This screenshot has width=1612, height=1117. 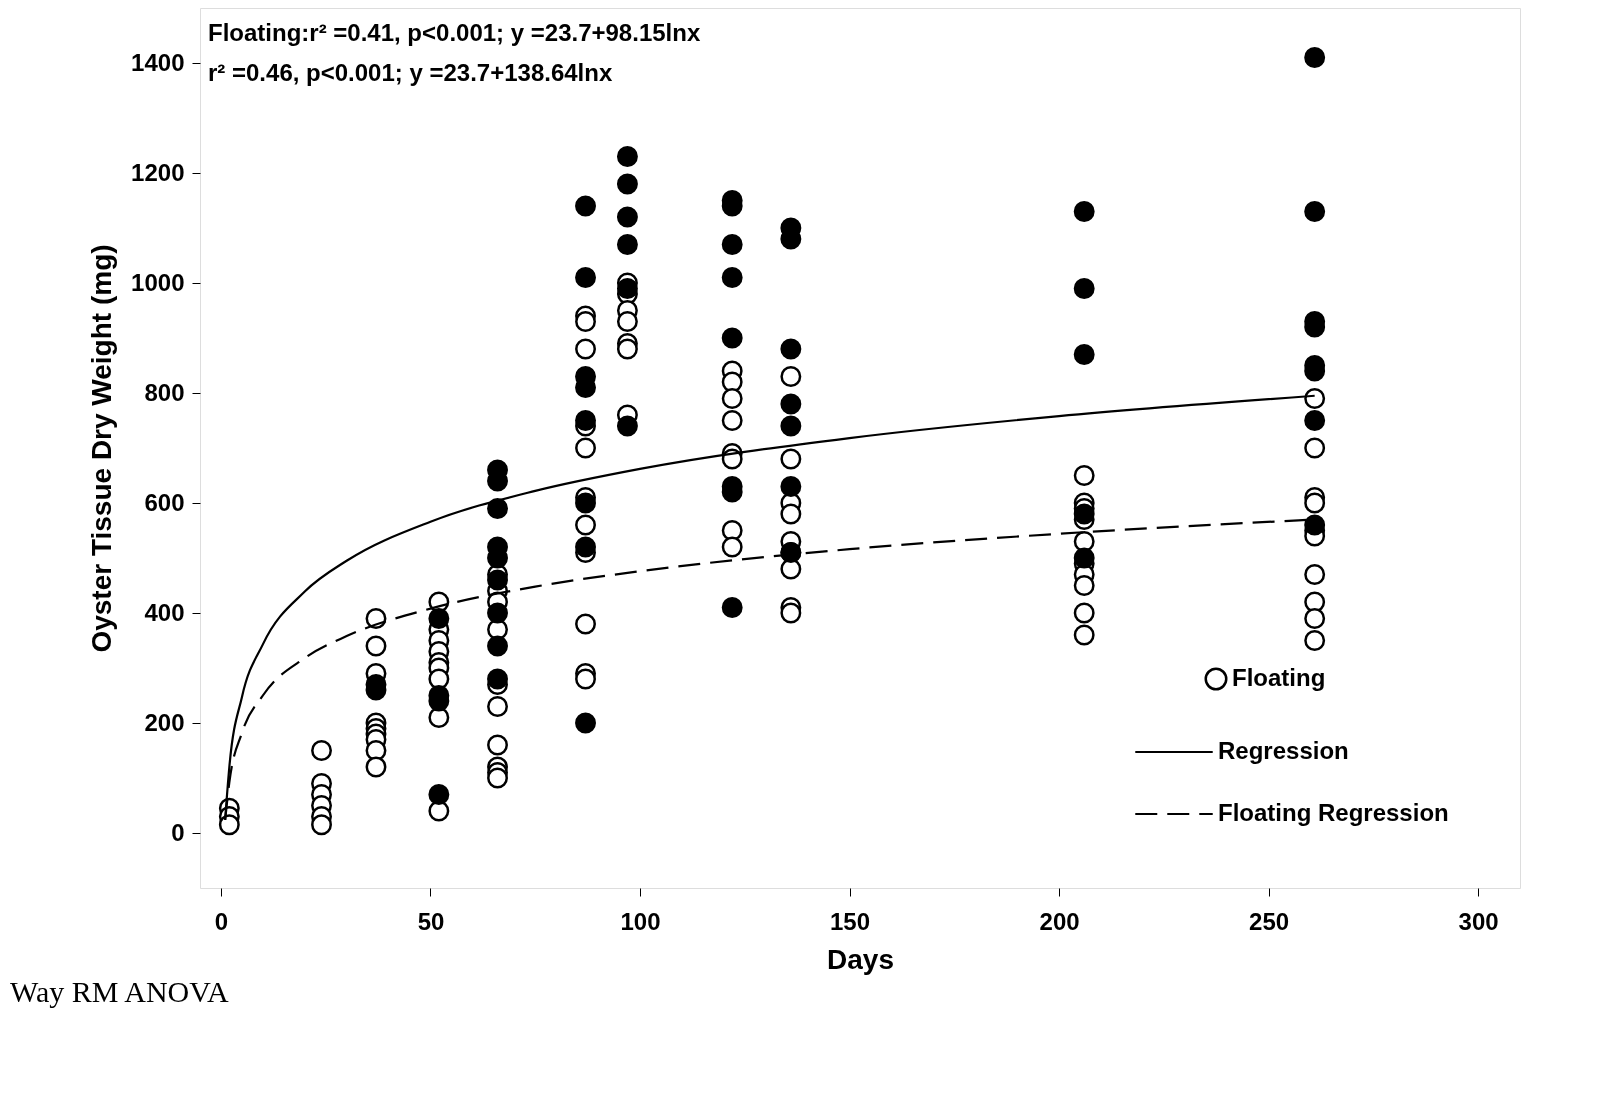 What do you see at coordinates (158, 282) in the screenshot?
I see `y-tick-label: 1000` at bounding box center [158, 282].